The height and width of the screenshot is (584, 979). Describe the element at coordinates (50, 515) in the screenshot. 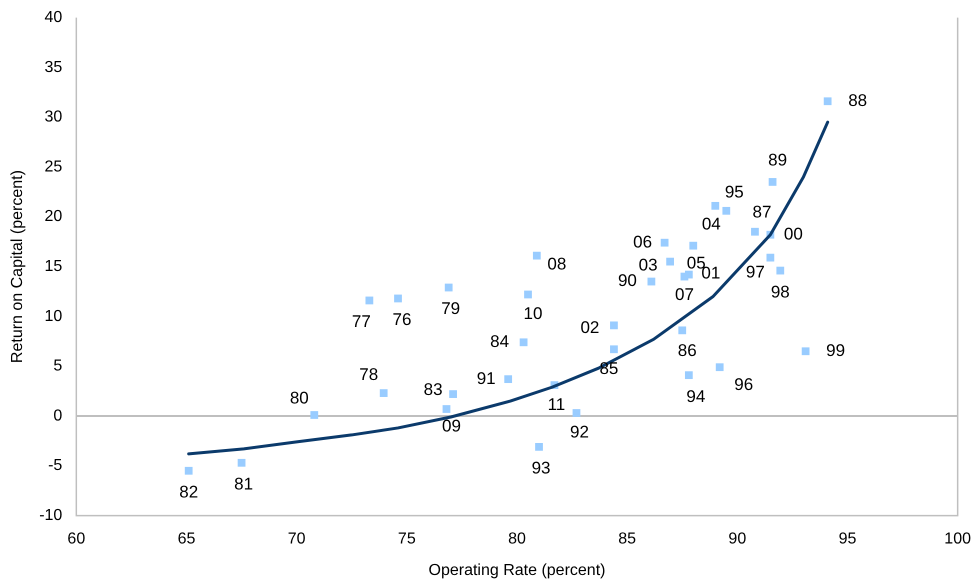

I see `y-tick-label: -10` at that location.